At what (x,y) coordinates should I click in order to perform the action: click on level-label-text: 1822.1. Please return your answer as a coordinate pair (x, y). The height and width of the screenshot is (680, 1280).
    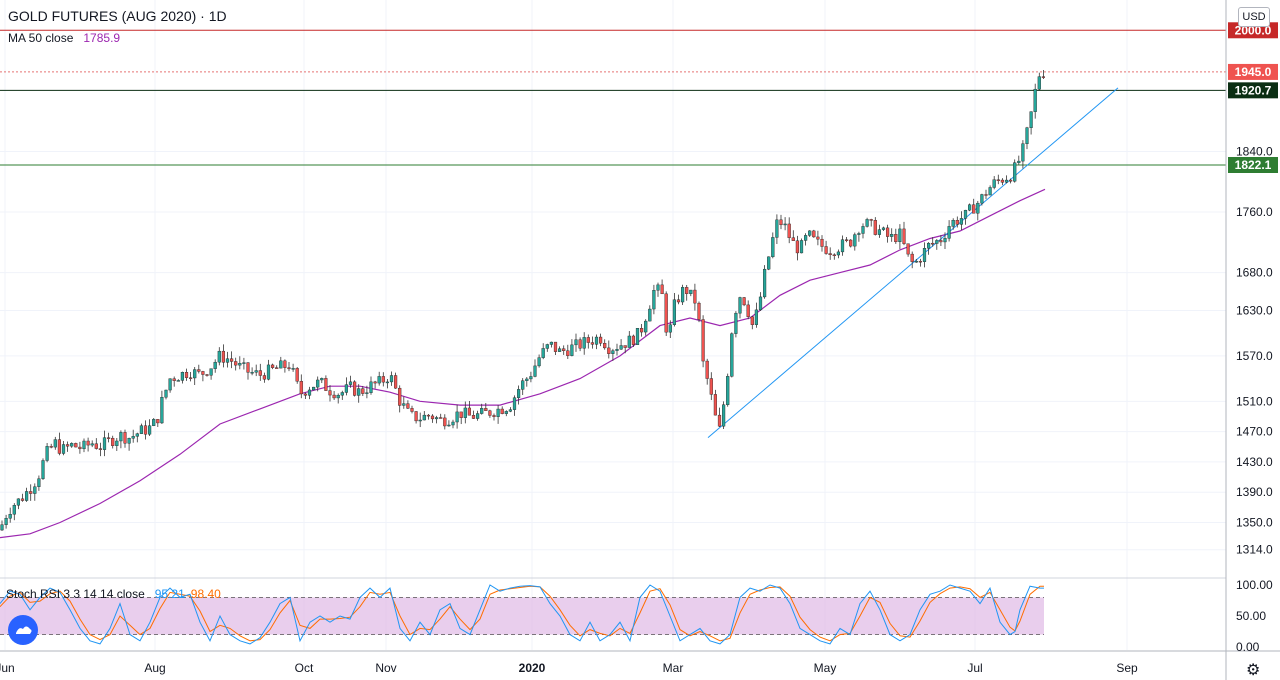
    Looking at the image, I should click on (1253, 165).